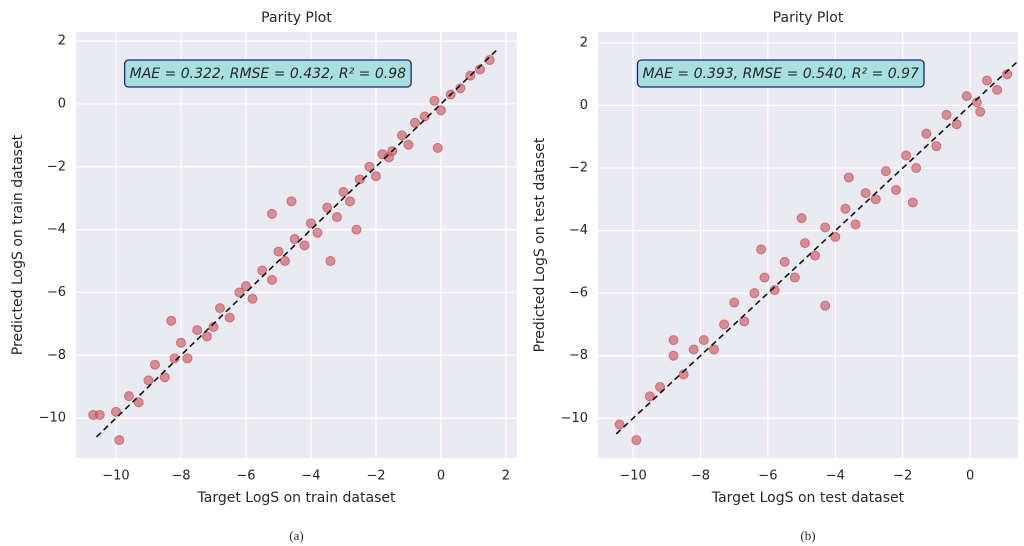  I want to click on y-axis-label: Predicted LogS on test dataset, so click(540, 244).